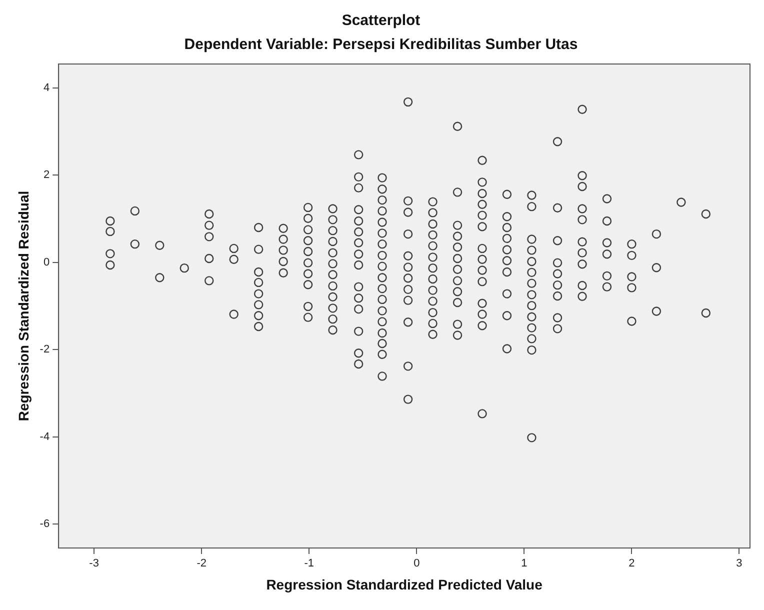 This screenshot has width=764, height=610. Describe the element at coordinates (739, 564) in the screenshot. I see `x-tick-label: 3` at that location.